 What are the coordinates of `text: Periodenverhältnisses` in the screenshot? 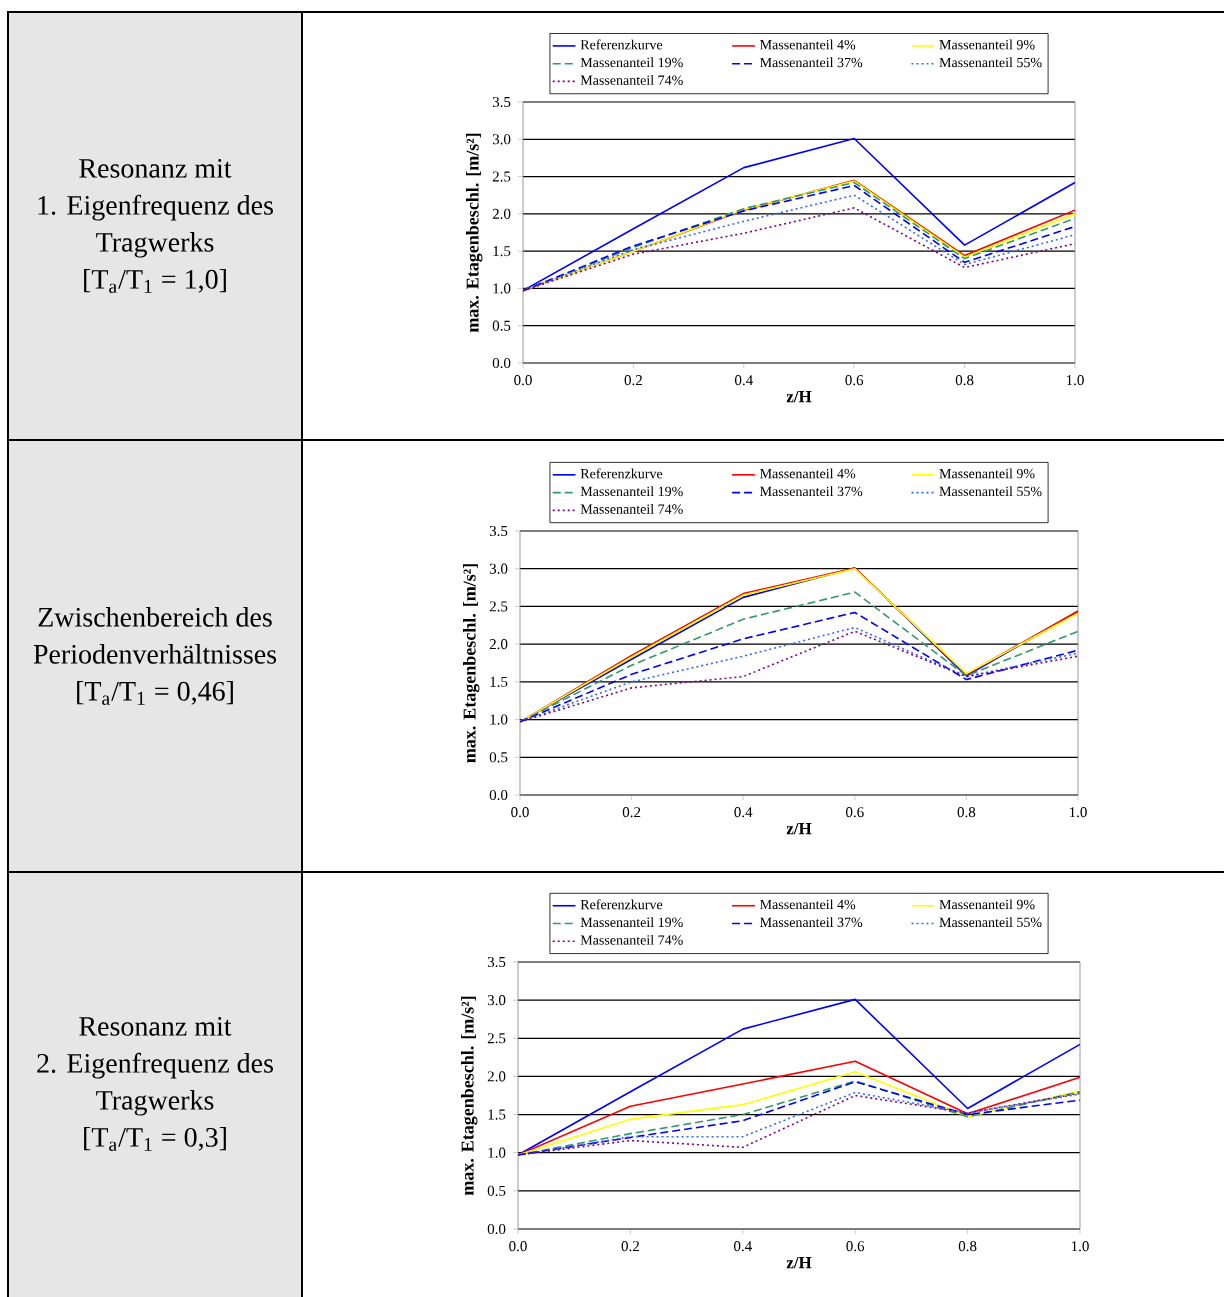 It's located at (155, 654).